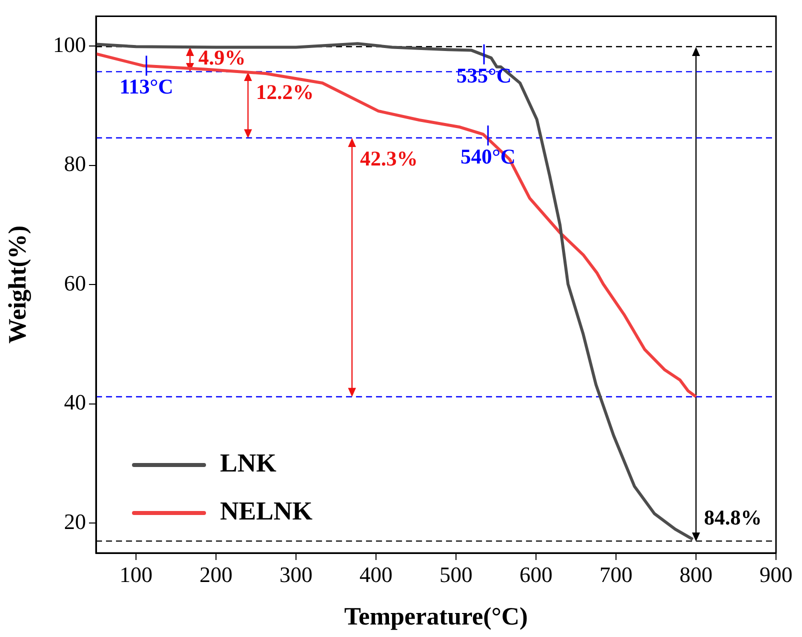 The width and height of the screenshot is (802, 637). I want to click on x-tick-label: 700, so click(616, 574).